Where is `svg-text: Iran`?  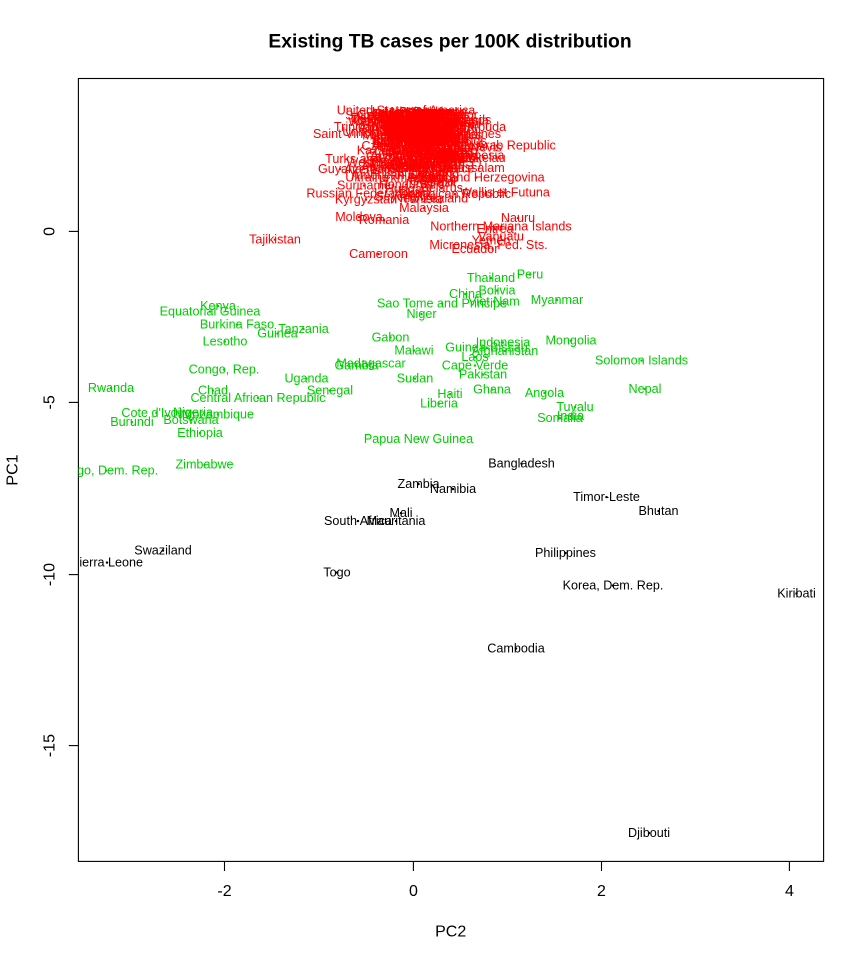
svg-text: Iran is located at coordinates (422, 117).